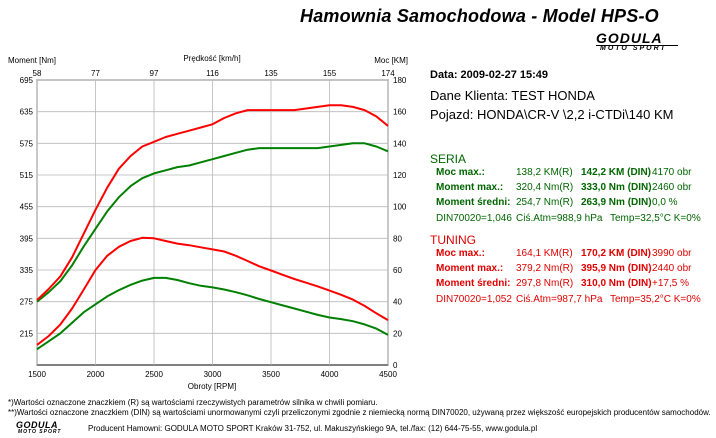  I want to click on y-left-tick-label: 335, so click(27, 270).